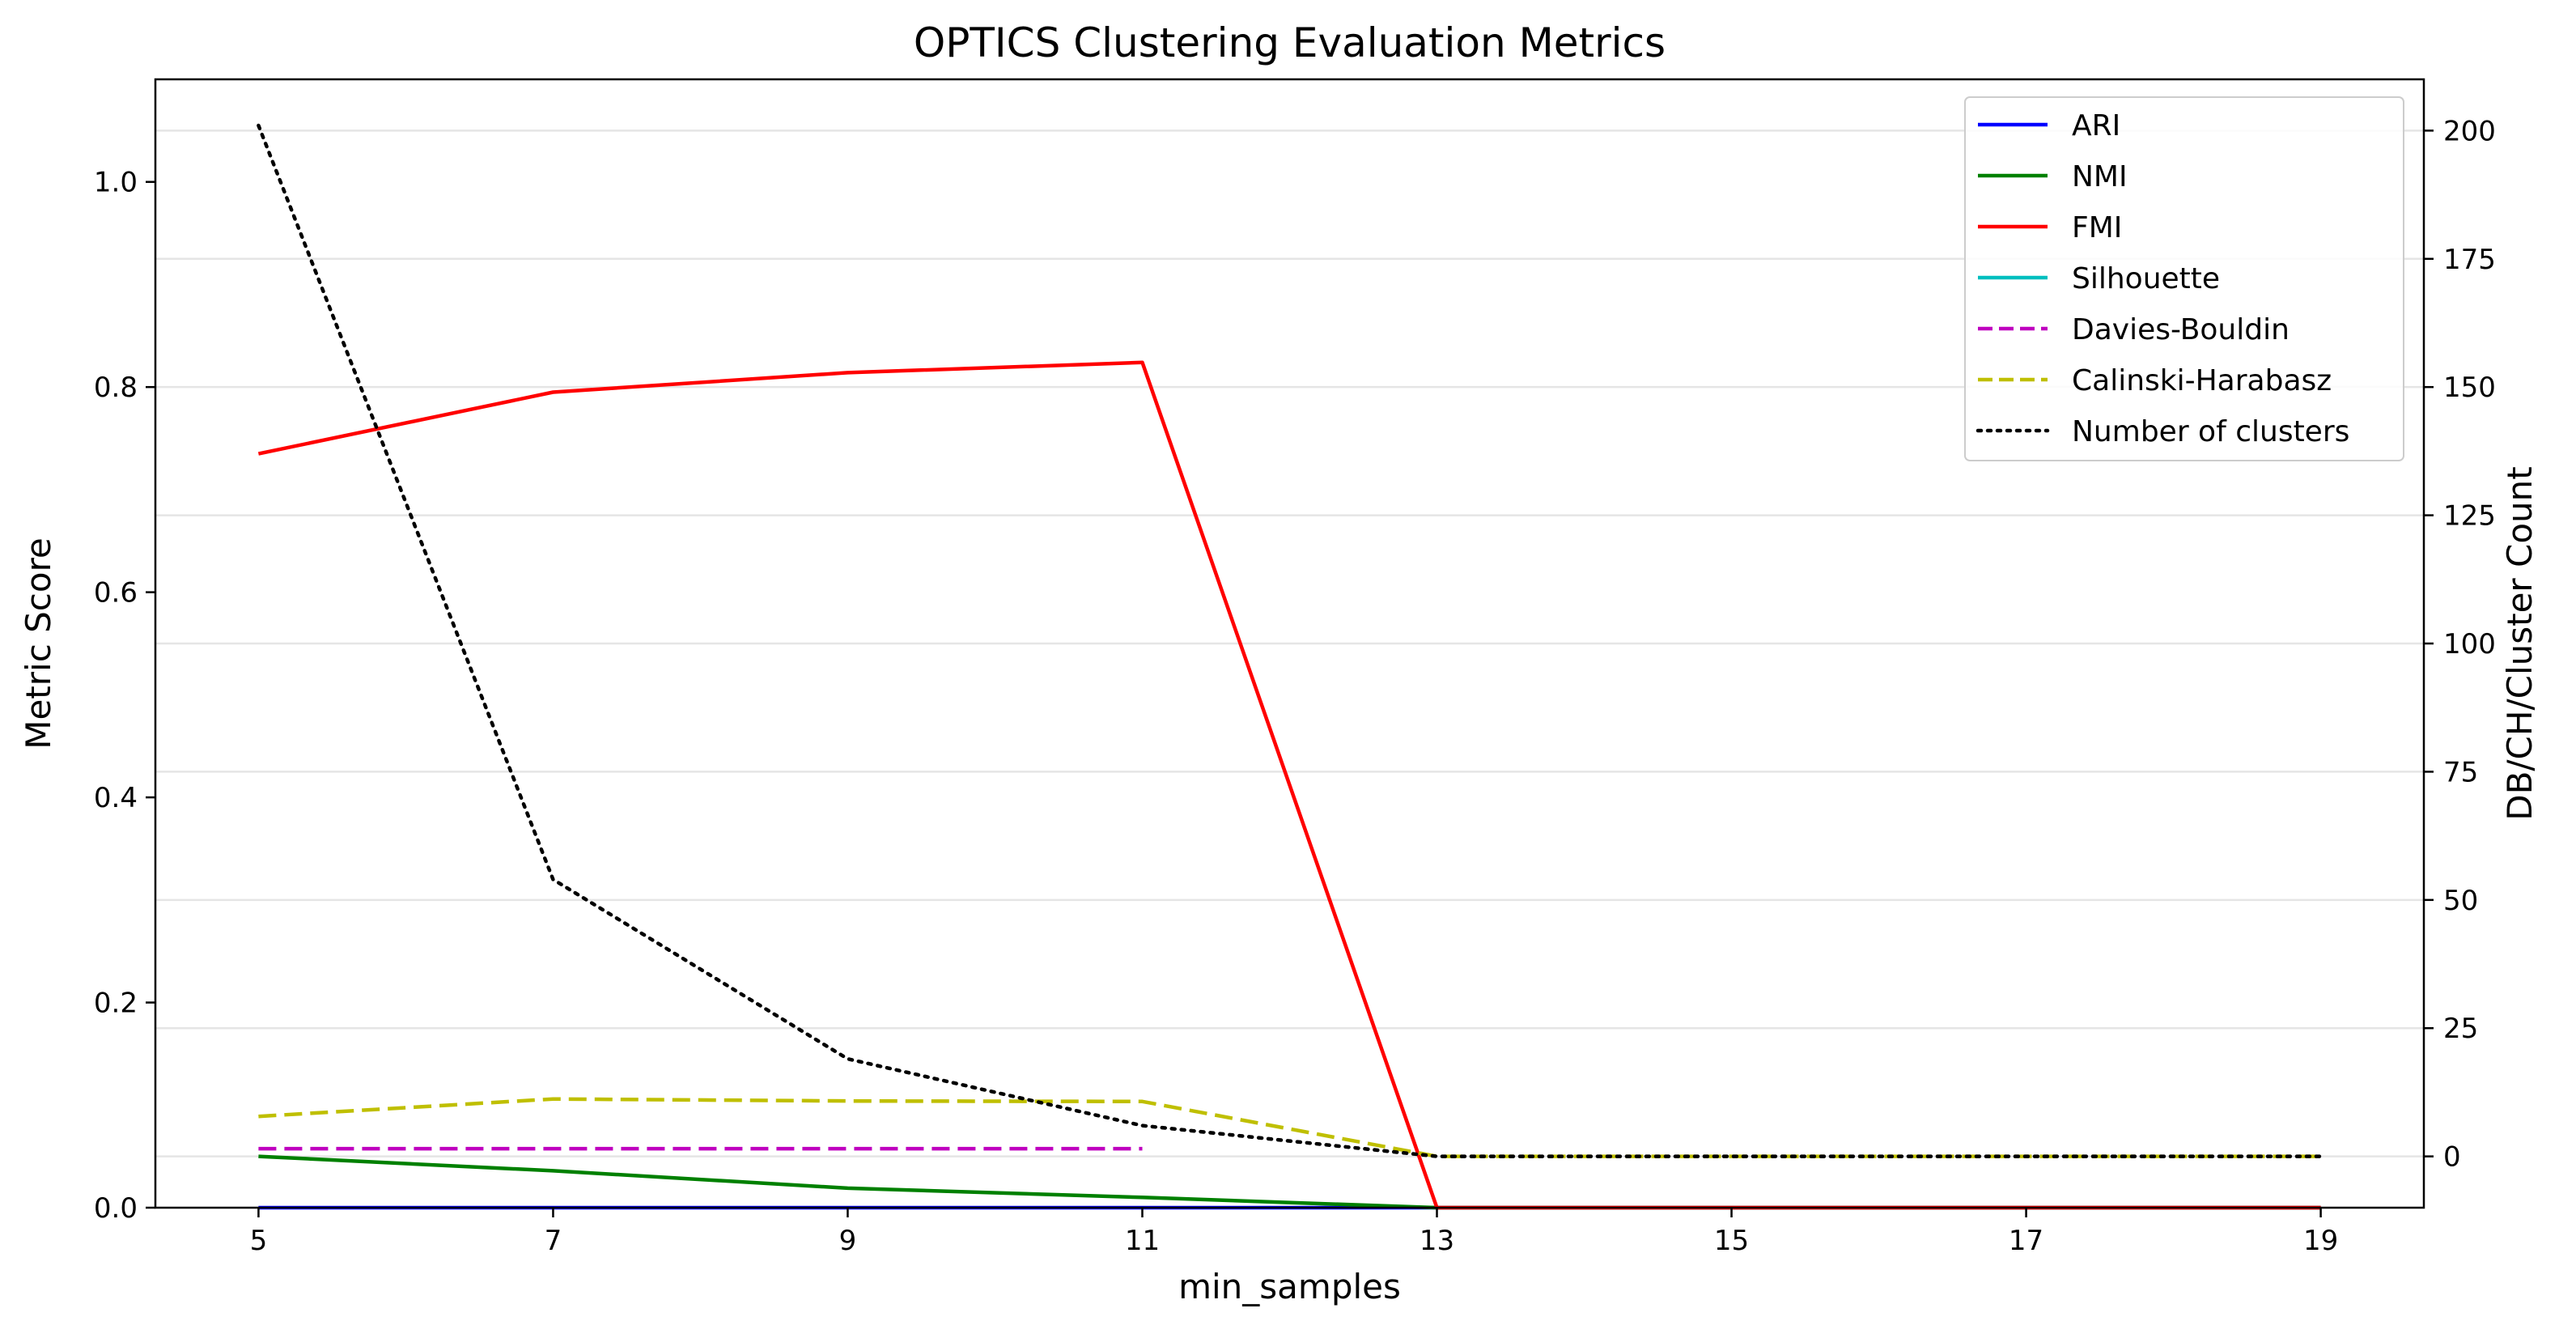 The height and width of the screenshot is (1338, 2576). Describe the element at coordinates (2460, 772) in the screenshot. I see `y-right-tick-label-75: 75` at that location.